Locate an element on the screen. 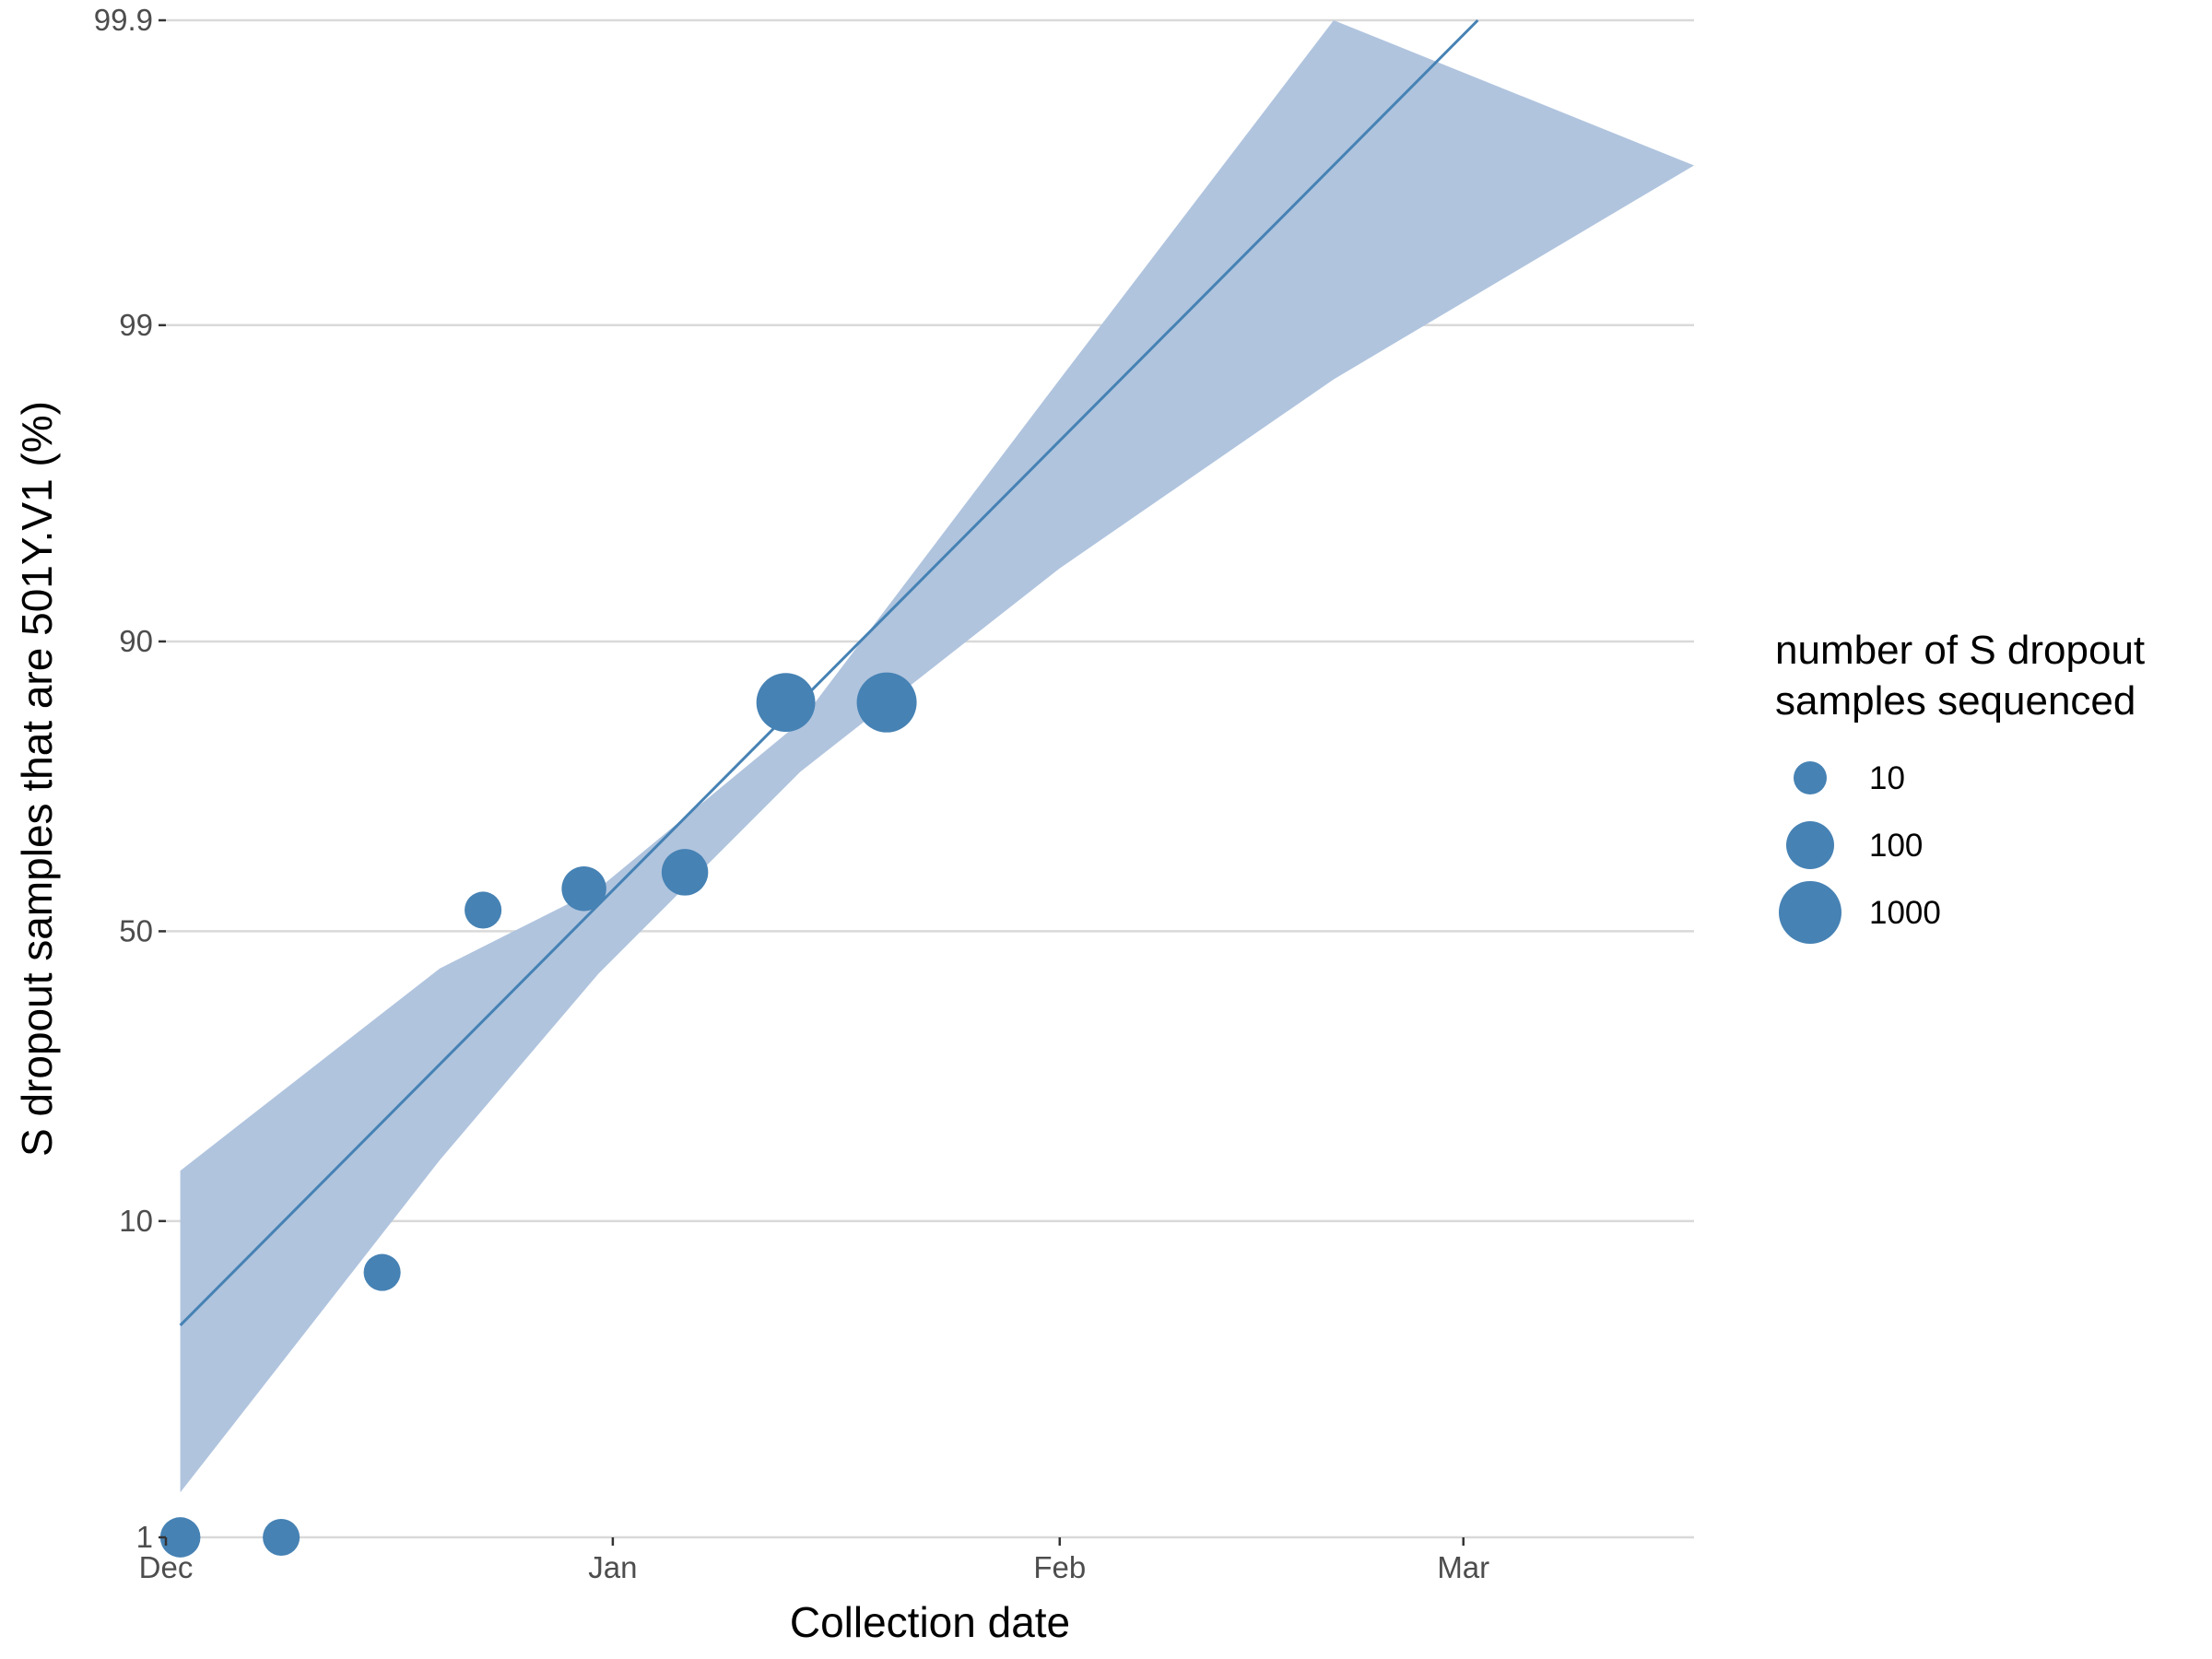  legend-title-line-1: number of S dropout is located at coordinates (1960, 650).